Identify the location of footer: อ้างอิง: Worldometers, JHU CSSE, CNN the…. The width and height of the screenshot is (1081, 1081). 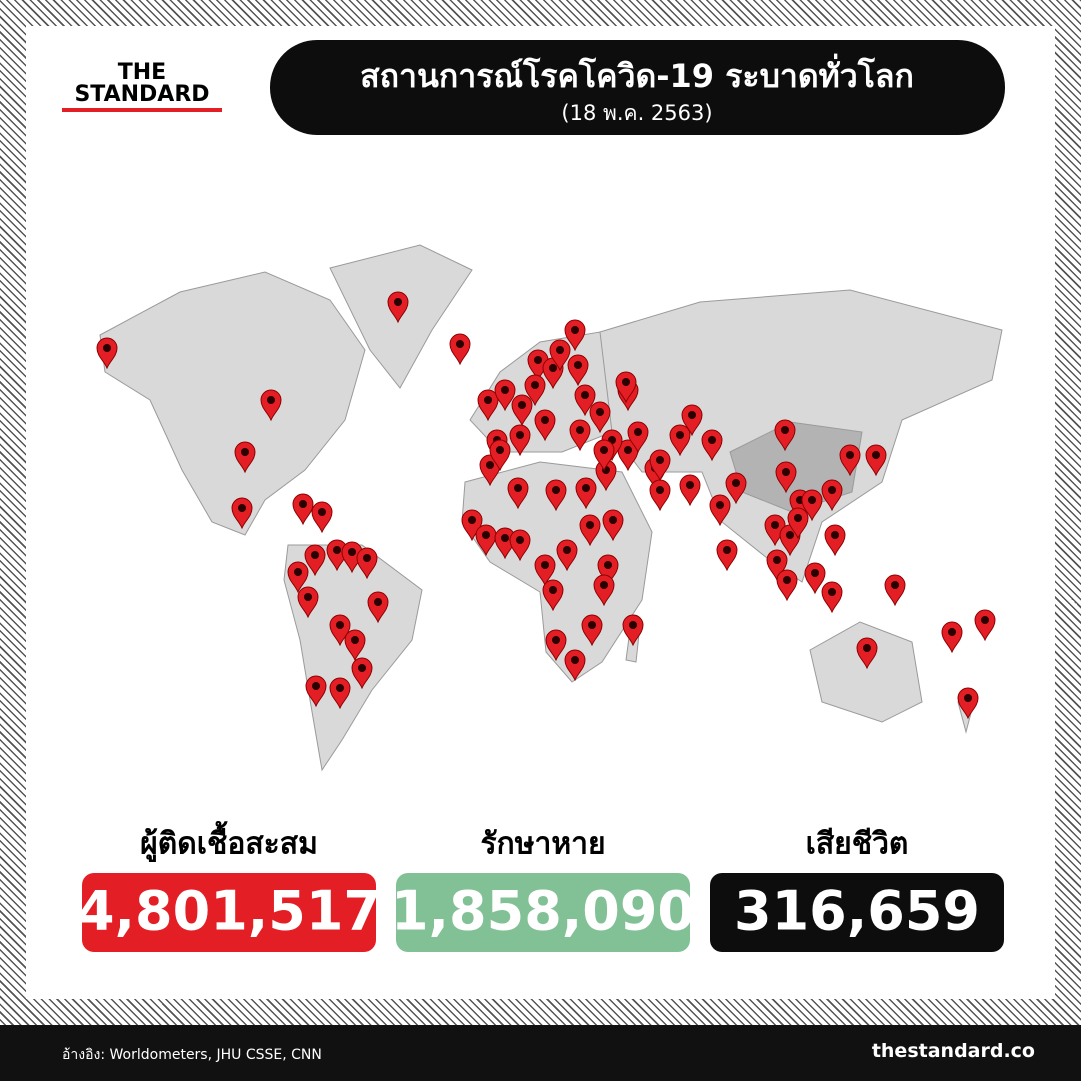
(540, 1053).